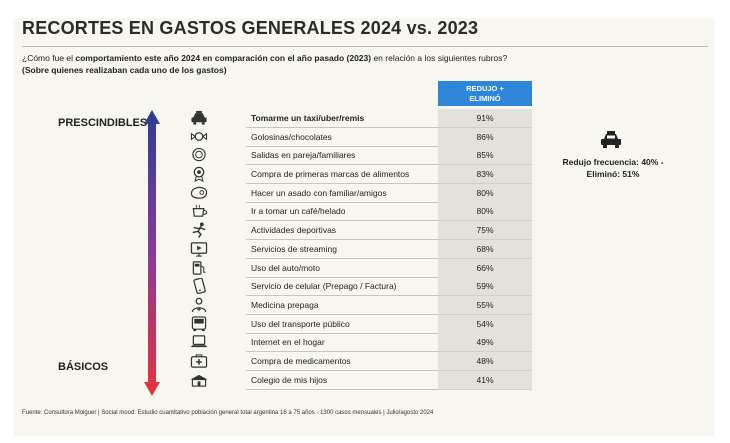 This screenshot has height=443, width=730. What do you see at coordinates (288, 342) in the screenshot?
I see `category-label: Internet en el hogar` at bounding box center [288, 342].